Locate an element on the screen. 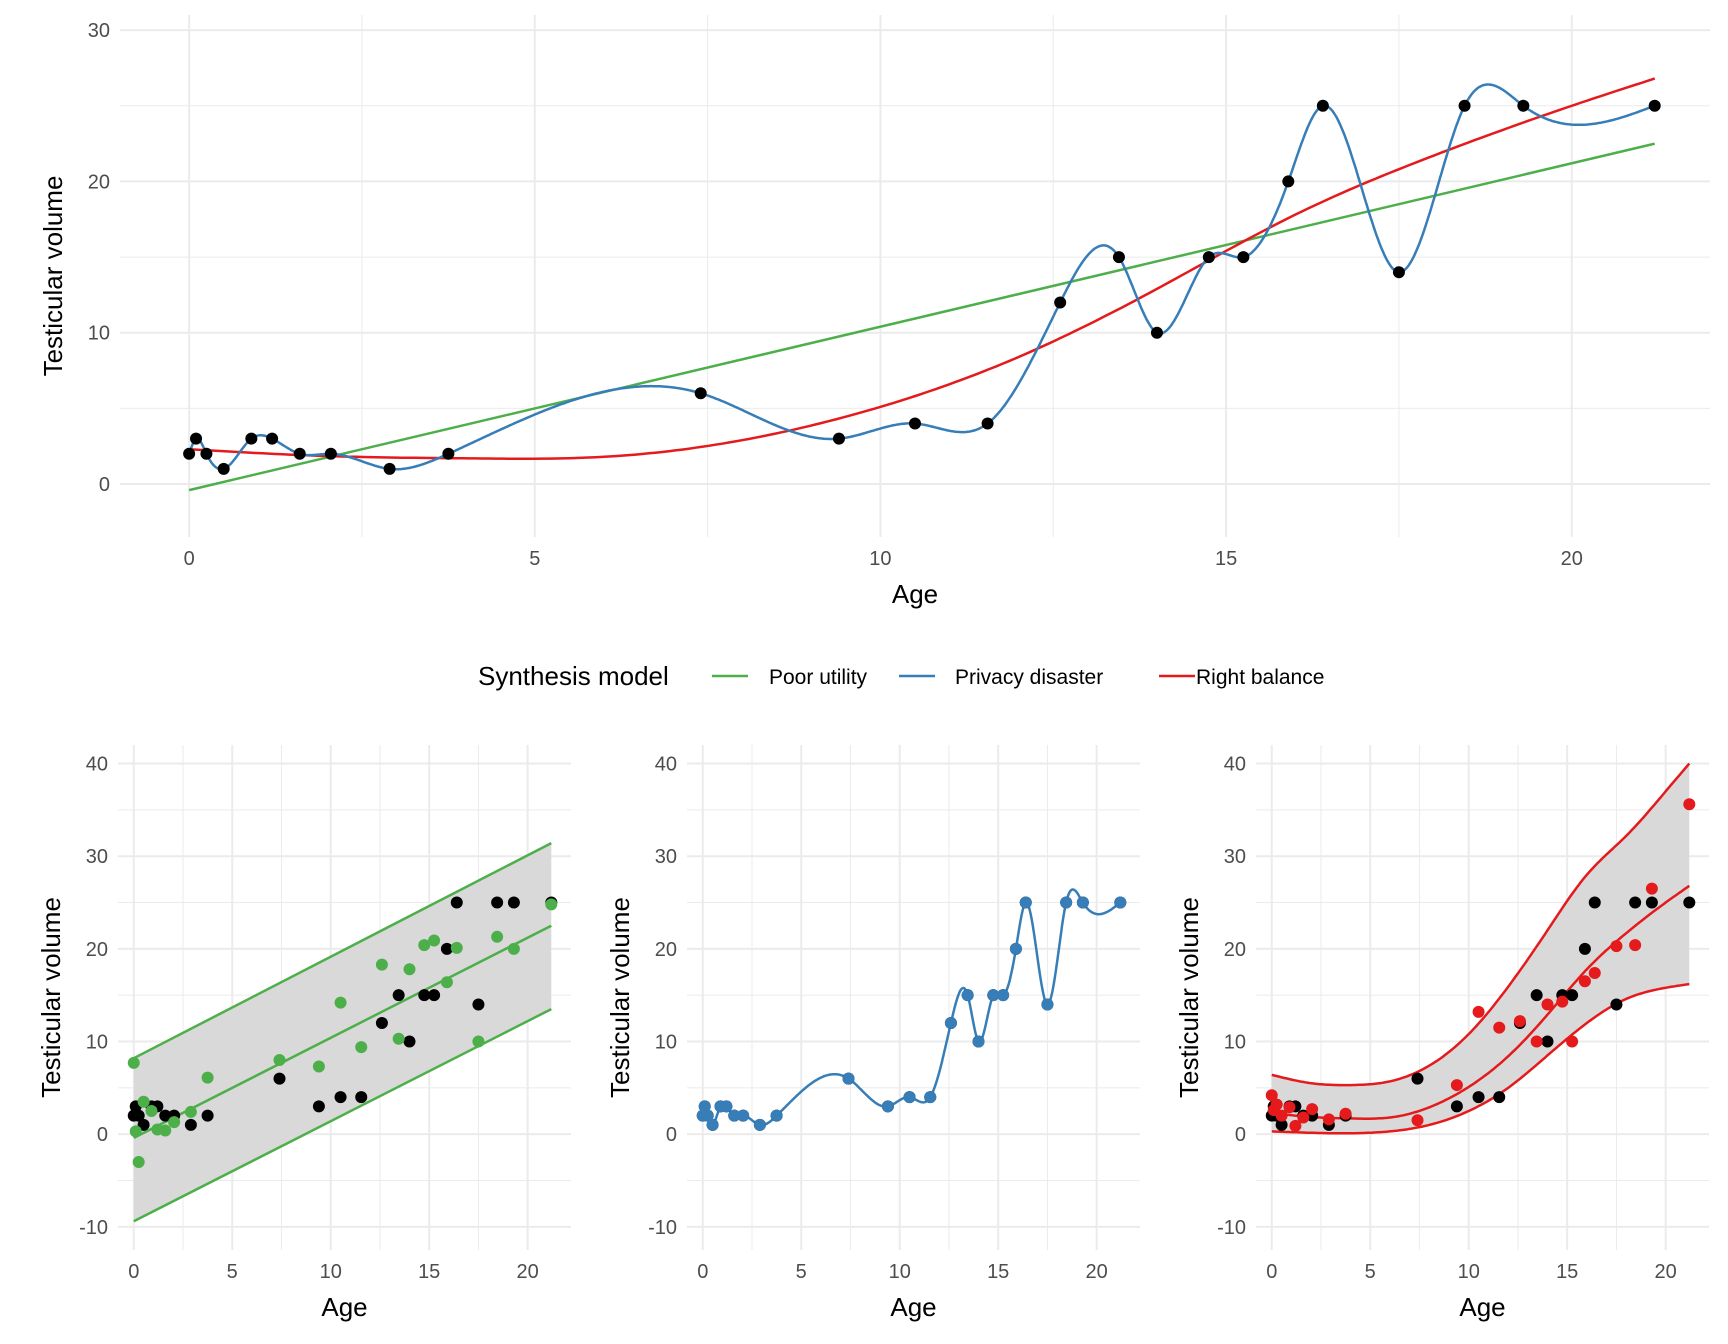  x-tick-label: 10 is located at coordinates (331, 1272).